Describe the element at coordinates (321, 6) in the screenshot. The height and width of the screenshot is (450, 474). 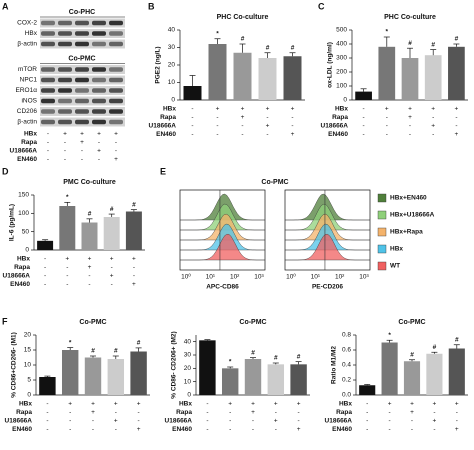
I see `panel-label: C` at that location.